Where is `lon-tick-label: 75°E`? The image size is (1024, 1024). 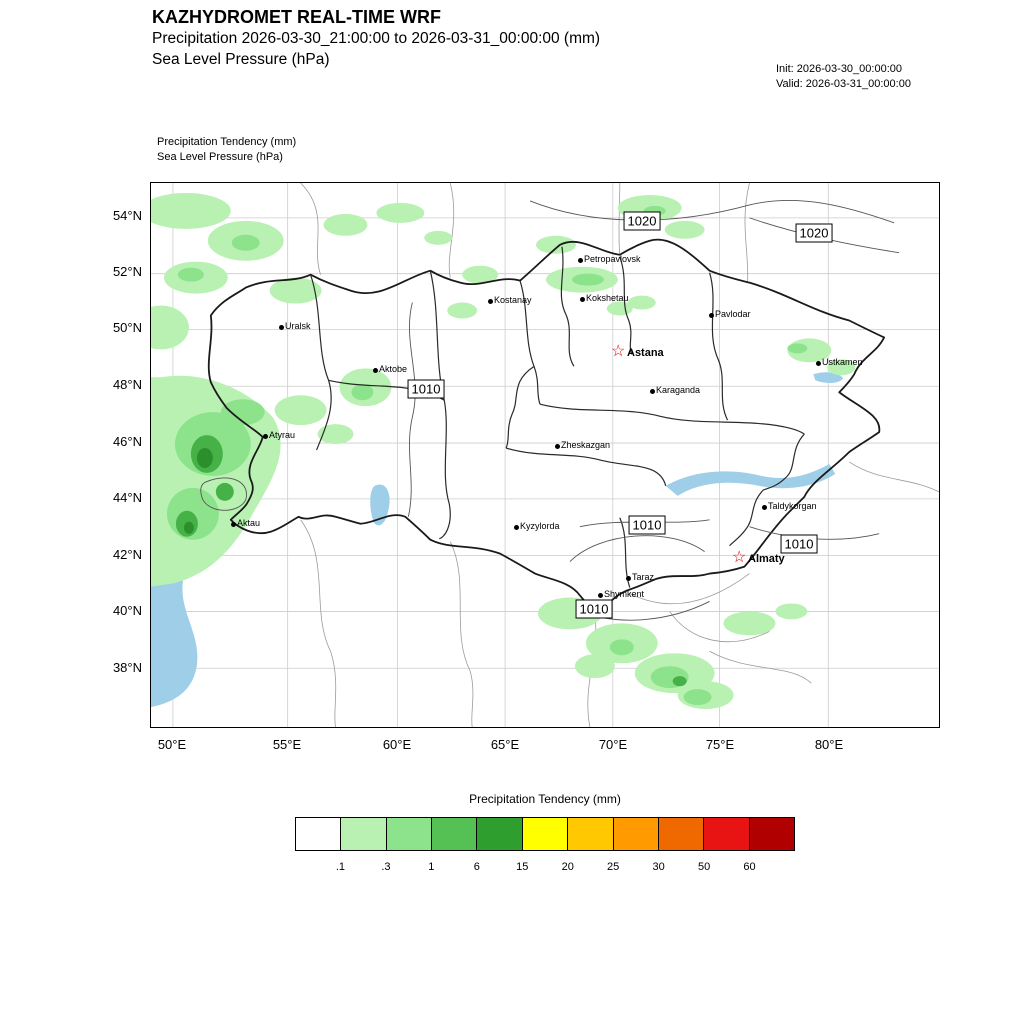 lon-tick-label: 75°E is located at coordinates (720, 744).